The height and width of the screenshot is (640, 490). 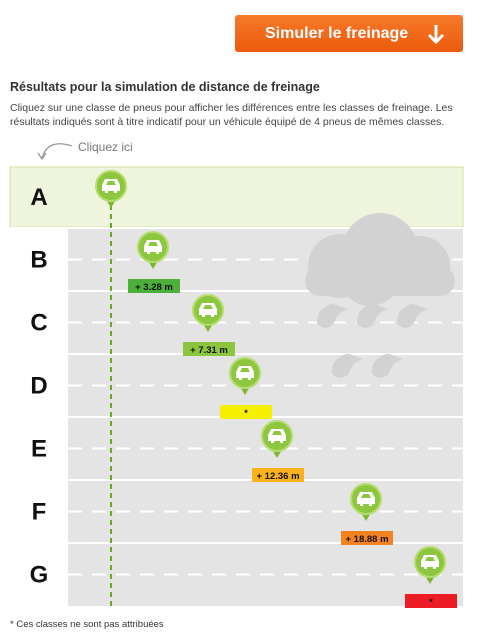 What do you see at coordinates (87, 624) in the screenshot?
I see `footnote: * Ces classes ne sont pas attribuées` at bounding box center [87, 624].